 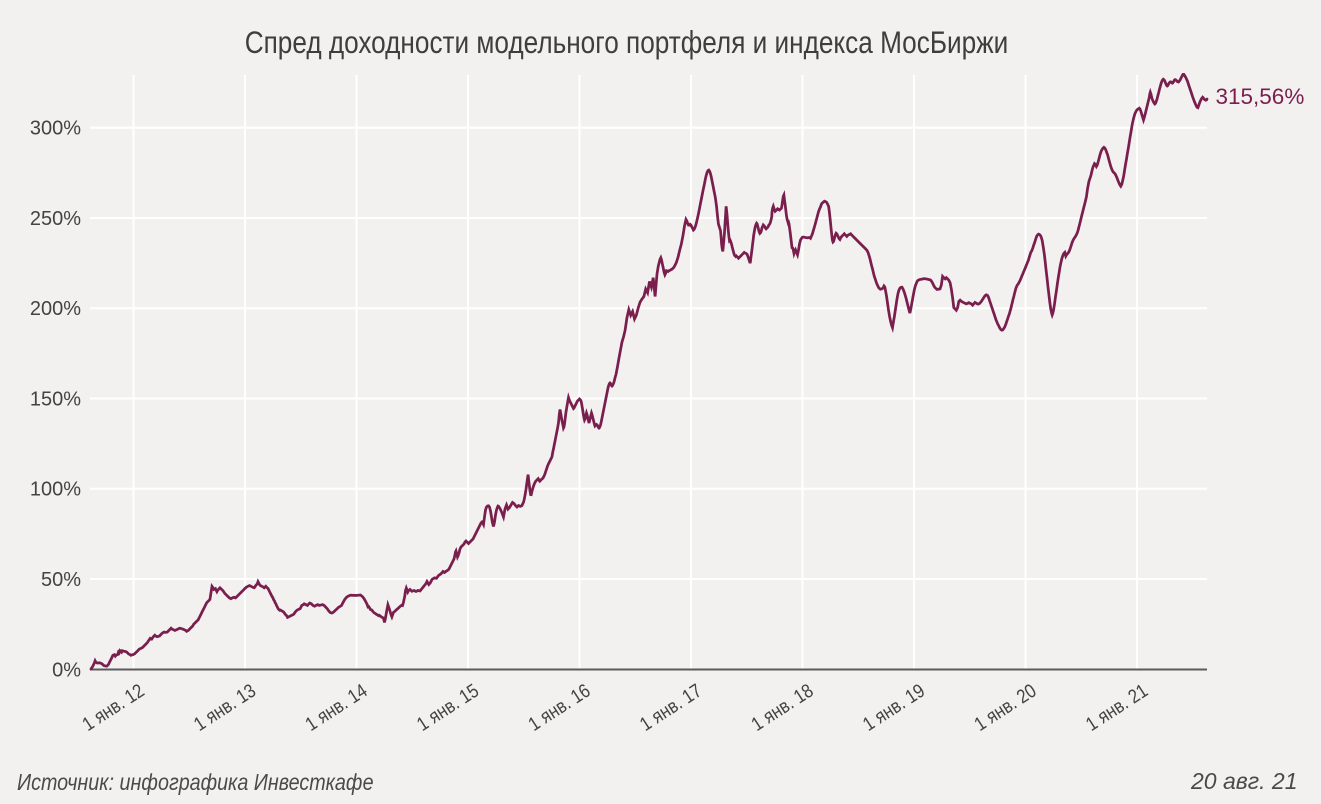 I want to click on svg-text: 100%, so click(x=55, y=490).